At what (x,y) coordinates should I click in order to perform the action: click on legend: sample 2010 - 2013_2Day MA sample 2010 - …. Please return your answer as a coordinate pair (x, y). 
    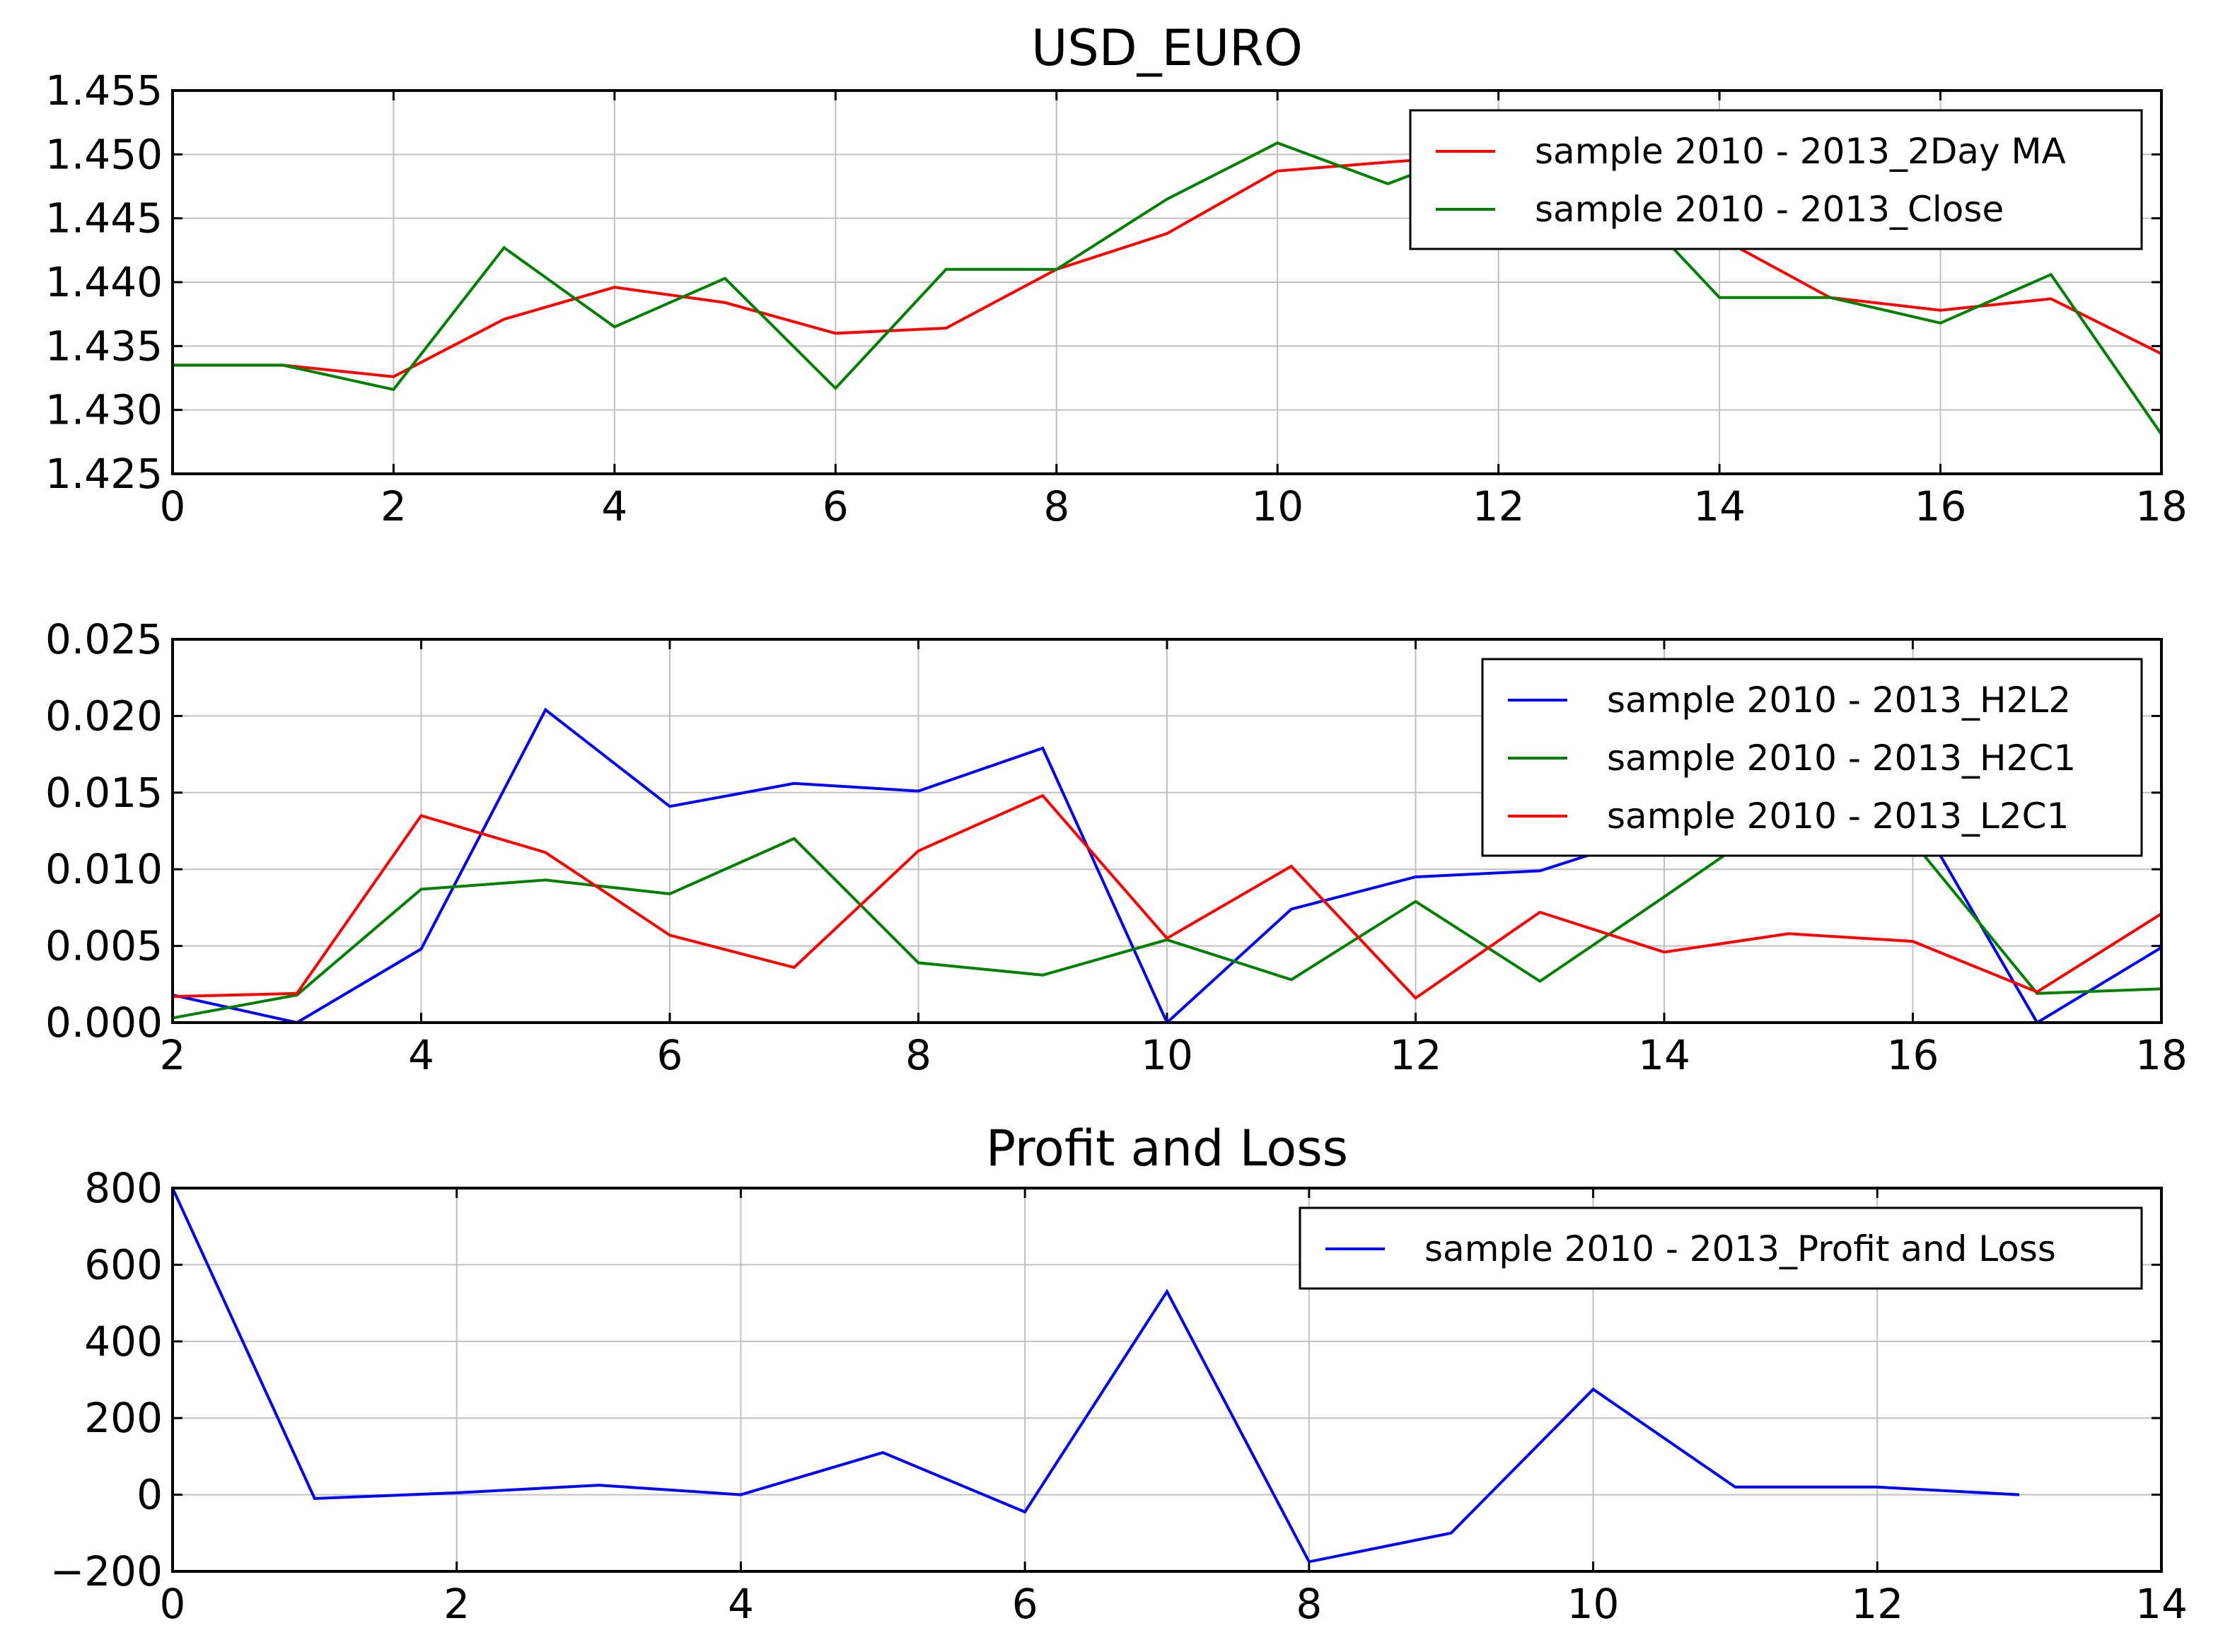
    Looking at the image, I should click on (1776, 180).